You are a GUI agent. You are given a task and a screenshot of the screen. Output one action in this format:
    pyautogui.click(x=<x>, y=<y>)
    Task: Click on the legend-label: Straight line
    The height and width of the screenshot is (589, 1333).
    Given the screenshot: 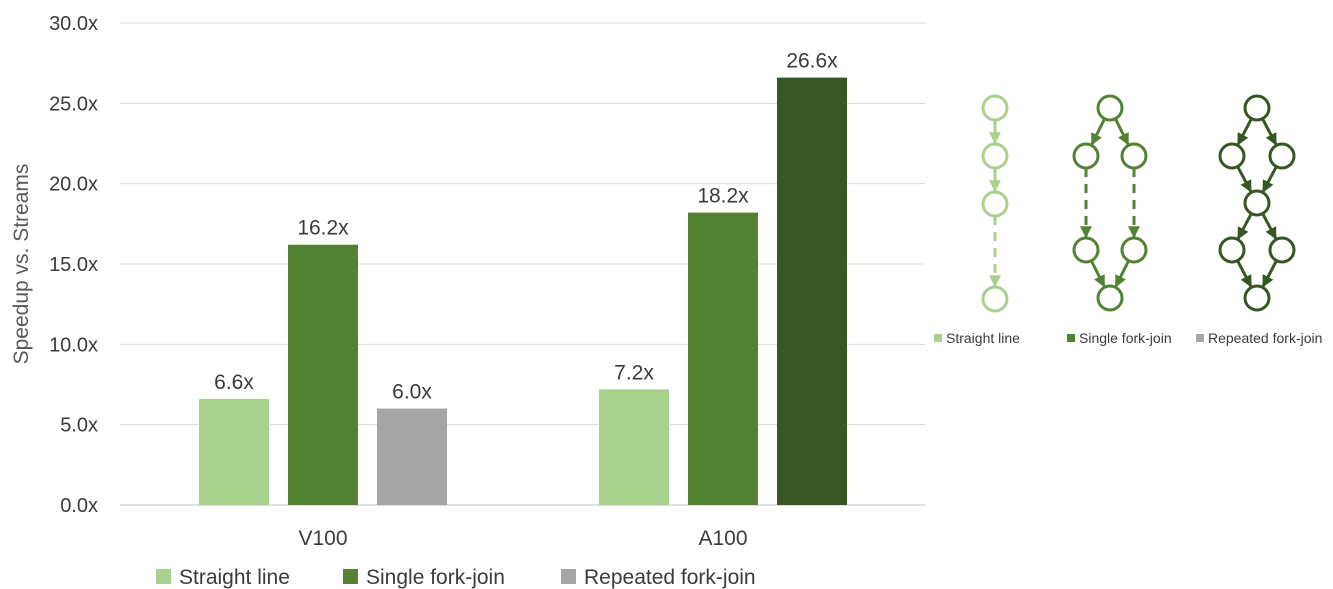 What is the action you would take?
    pyautogui.click(x=234, y=577)
    